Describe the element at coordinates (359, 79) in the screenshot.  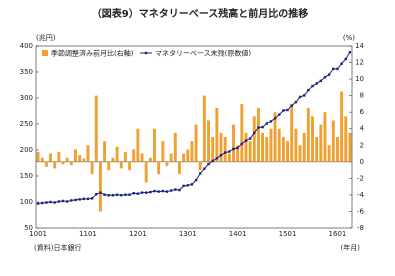
I see `y2-tick-label: 10` at that location.